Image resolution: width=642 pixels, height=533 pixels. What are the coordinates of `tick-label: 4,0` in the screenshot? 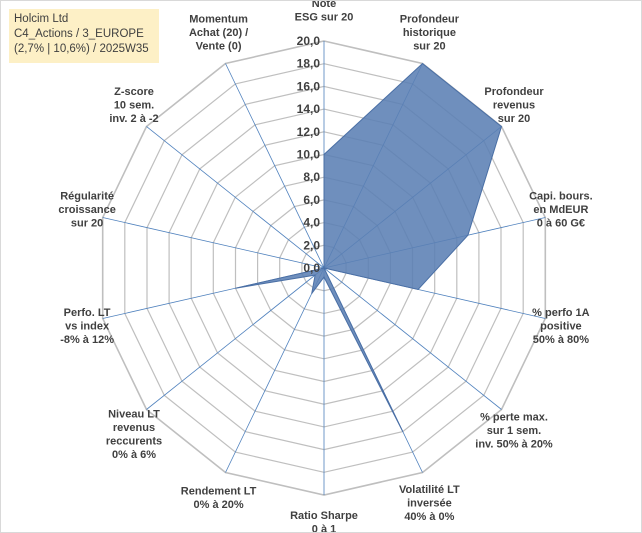 It's located at (311, 223).